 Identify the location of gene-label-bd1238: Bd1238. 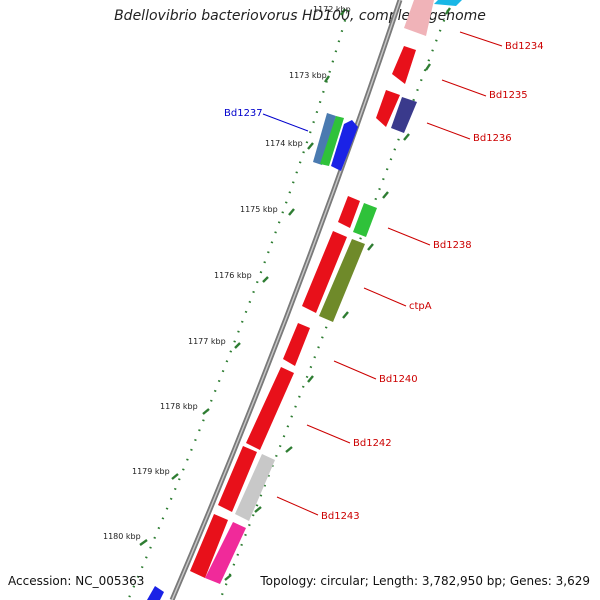
(452, 245).